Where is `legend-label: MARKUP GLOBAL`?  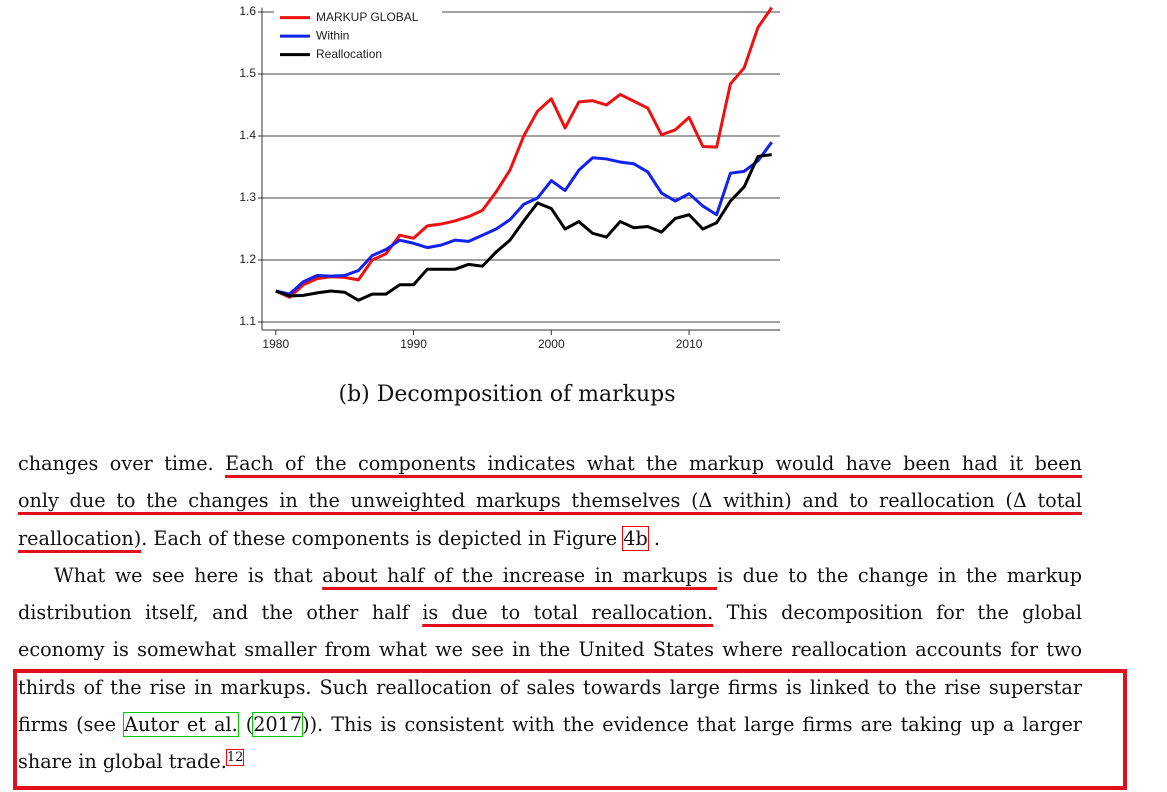 legend-label: MARKUP GLOBAL is located at coordinates (367, 17).